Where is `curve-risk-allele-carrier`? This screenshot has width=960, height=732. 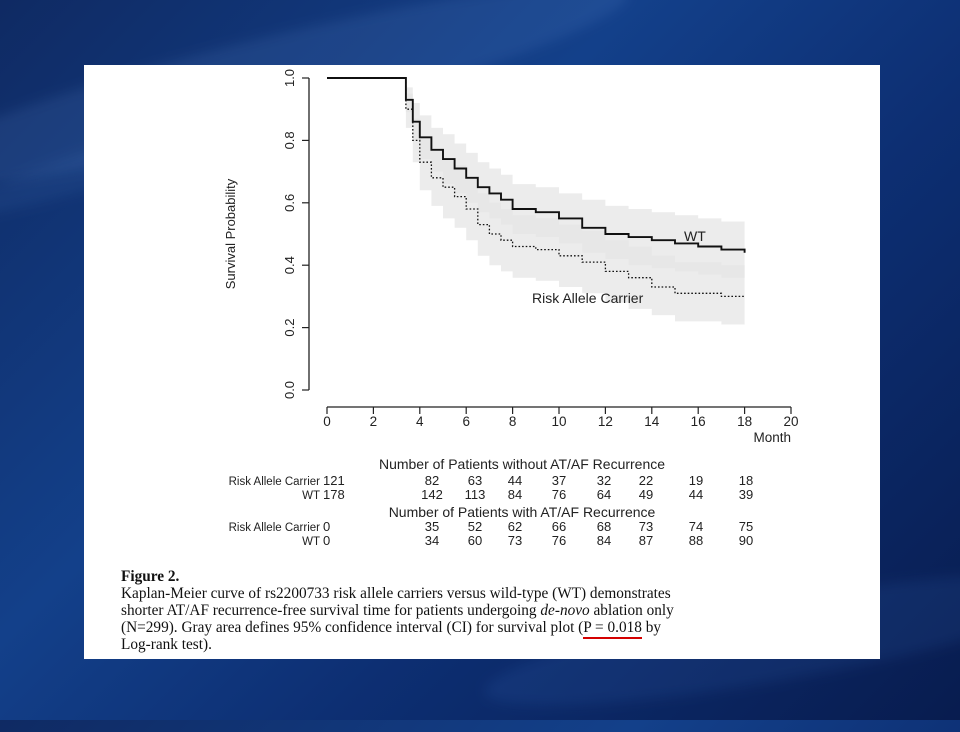
curve-risk-allele-carrier is located at coordinates (536, 187).